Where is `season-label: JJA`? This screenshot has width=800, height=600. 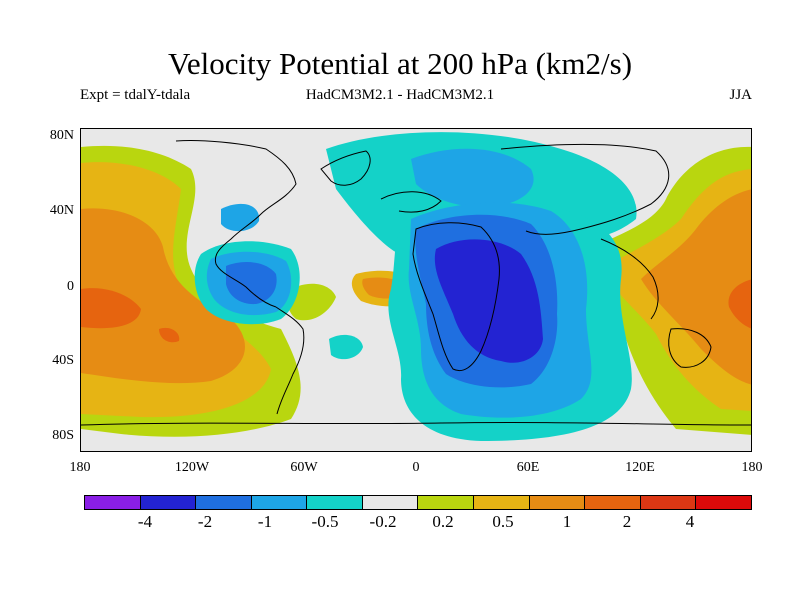 season-label: JJA is located at coordinates (740, 95).